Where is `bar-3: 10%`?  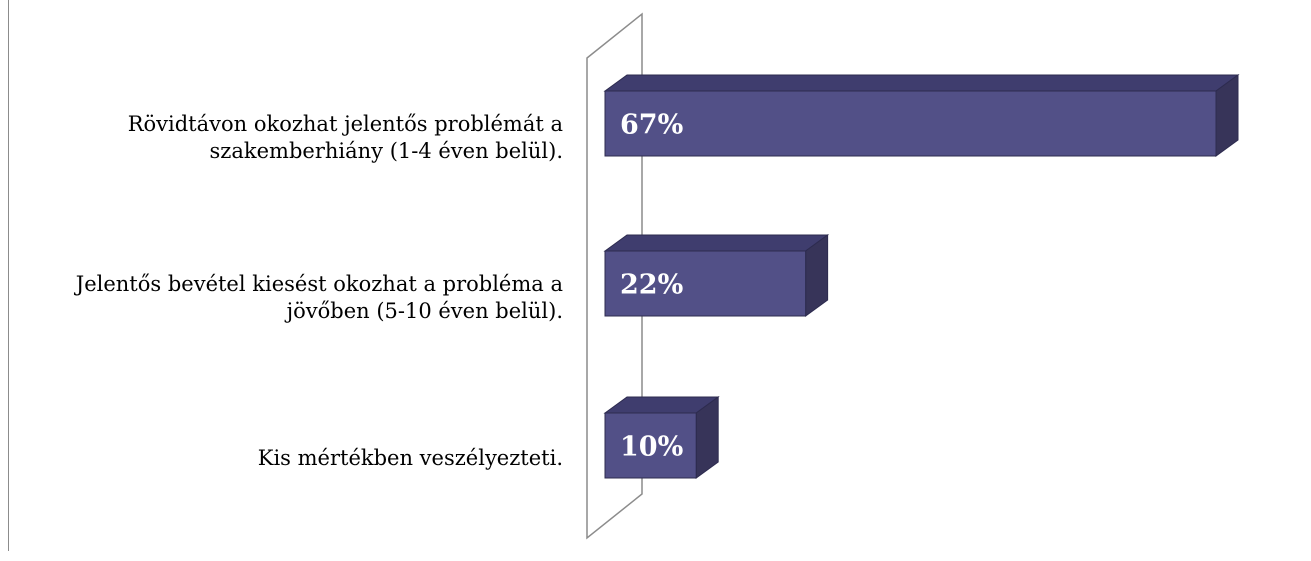
bar-3: 10% is located at coordinates (661, 437).